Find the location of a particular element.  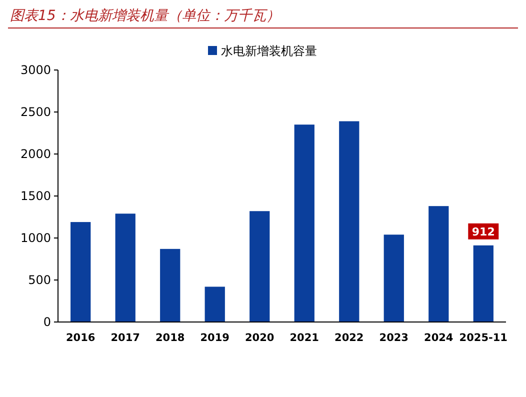

y-tick-label: 0 is located at coordinates (47, 322).